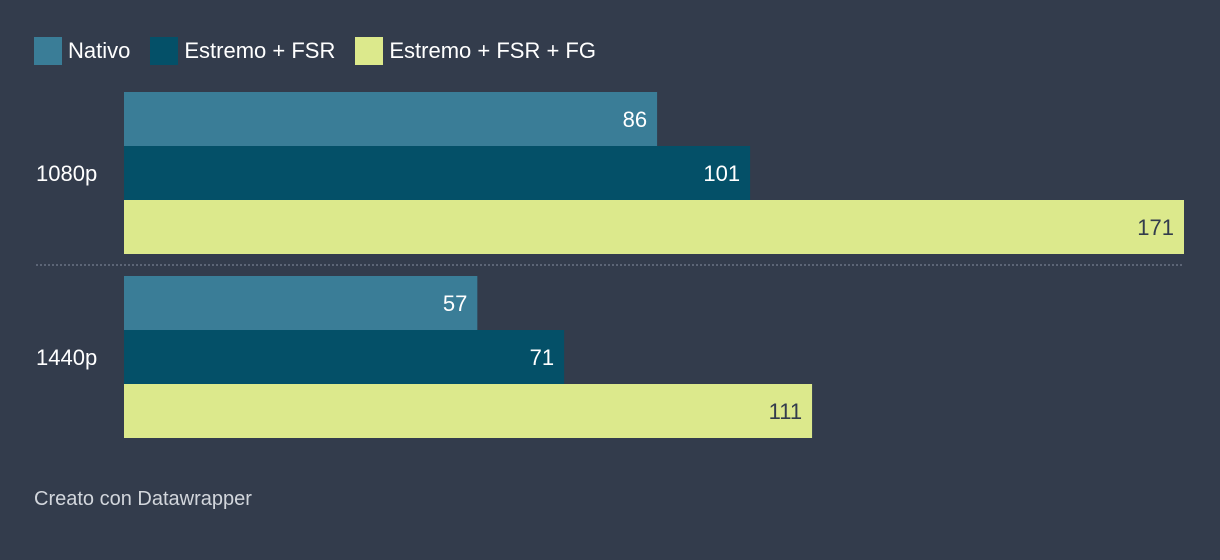 This screenshot has height=560, width=1220. What do you see at coordinates (492, 50) in the screenshot?
I see `legend-label-estremo-fsr-fg: Estremo + FSR + FG` at bounding box center [492, 50].